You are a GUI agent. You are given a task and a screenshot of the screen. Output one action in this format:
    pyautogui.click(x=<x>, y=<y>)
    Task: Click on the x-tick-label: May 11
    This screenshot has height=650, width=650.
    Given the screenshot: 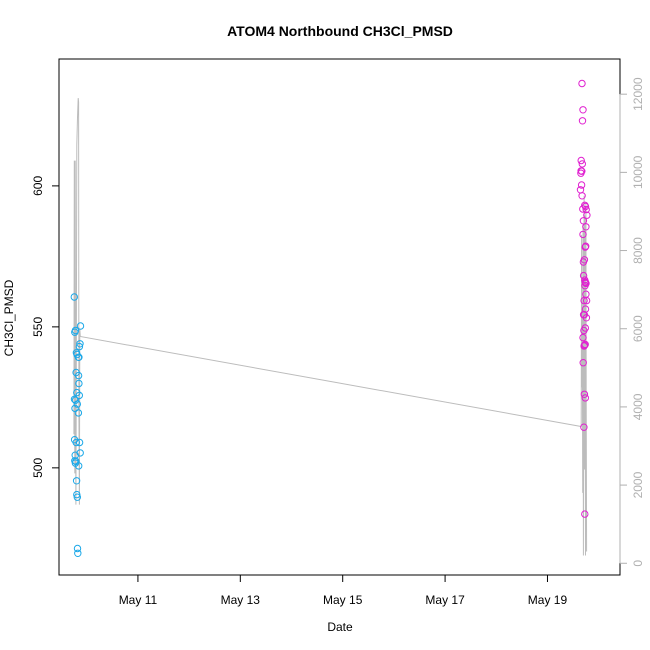 What is the action you would take?
    pyautogui.click(x=138, y=600)
    